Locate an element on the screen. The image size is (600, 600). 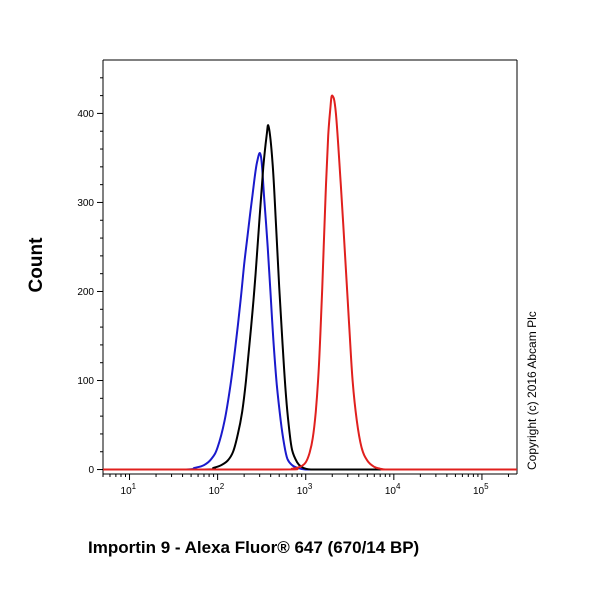
x-tick-label: 10² is located at coordinates (217, 489).